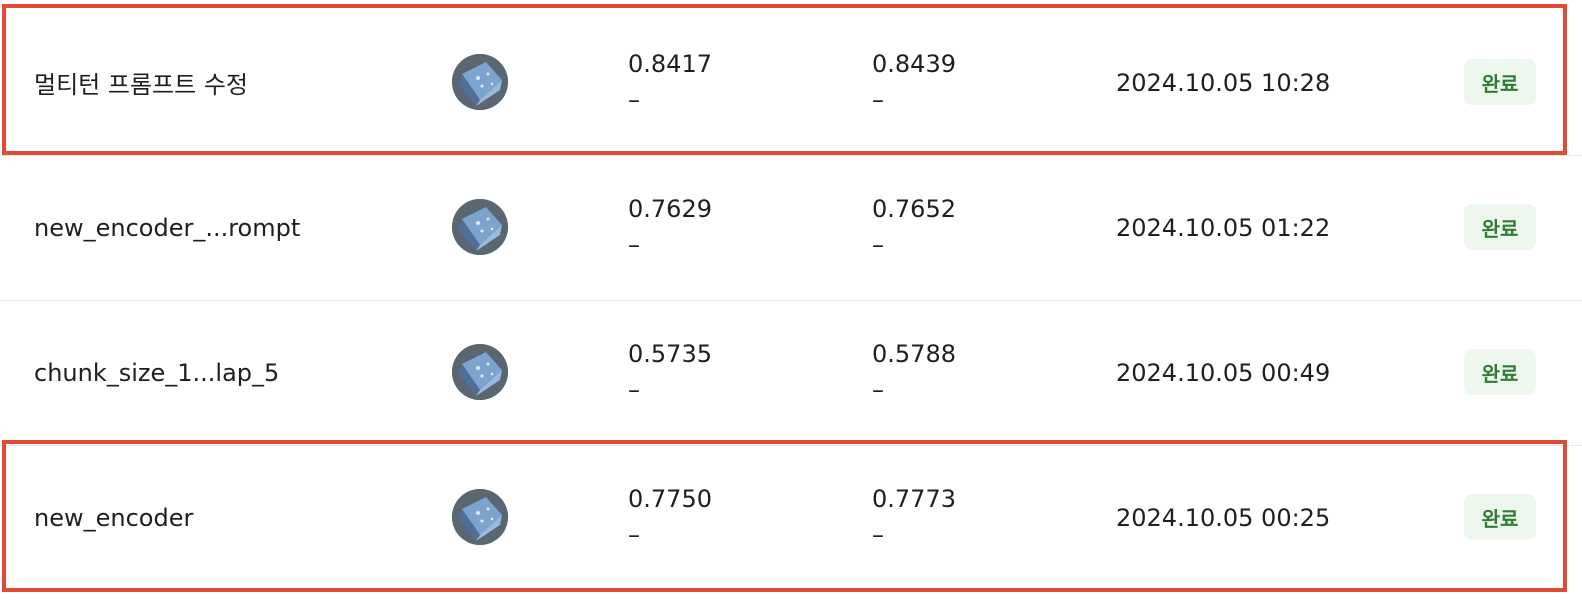 This screenshot has height=604, width=1582. Describe the element at coordinates (914, 372) in the screenshot. I see `metric-score-2: 0.5788 –` at that location.